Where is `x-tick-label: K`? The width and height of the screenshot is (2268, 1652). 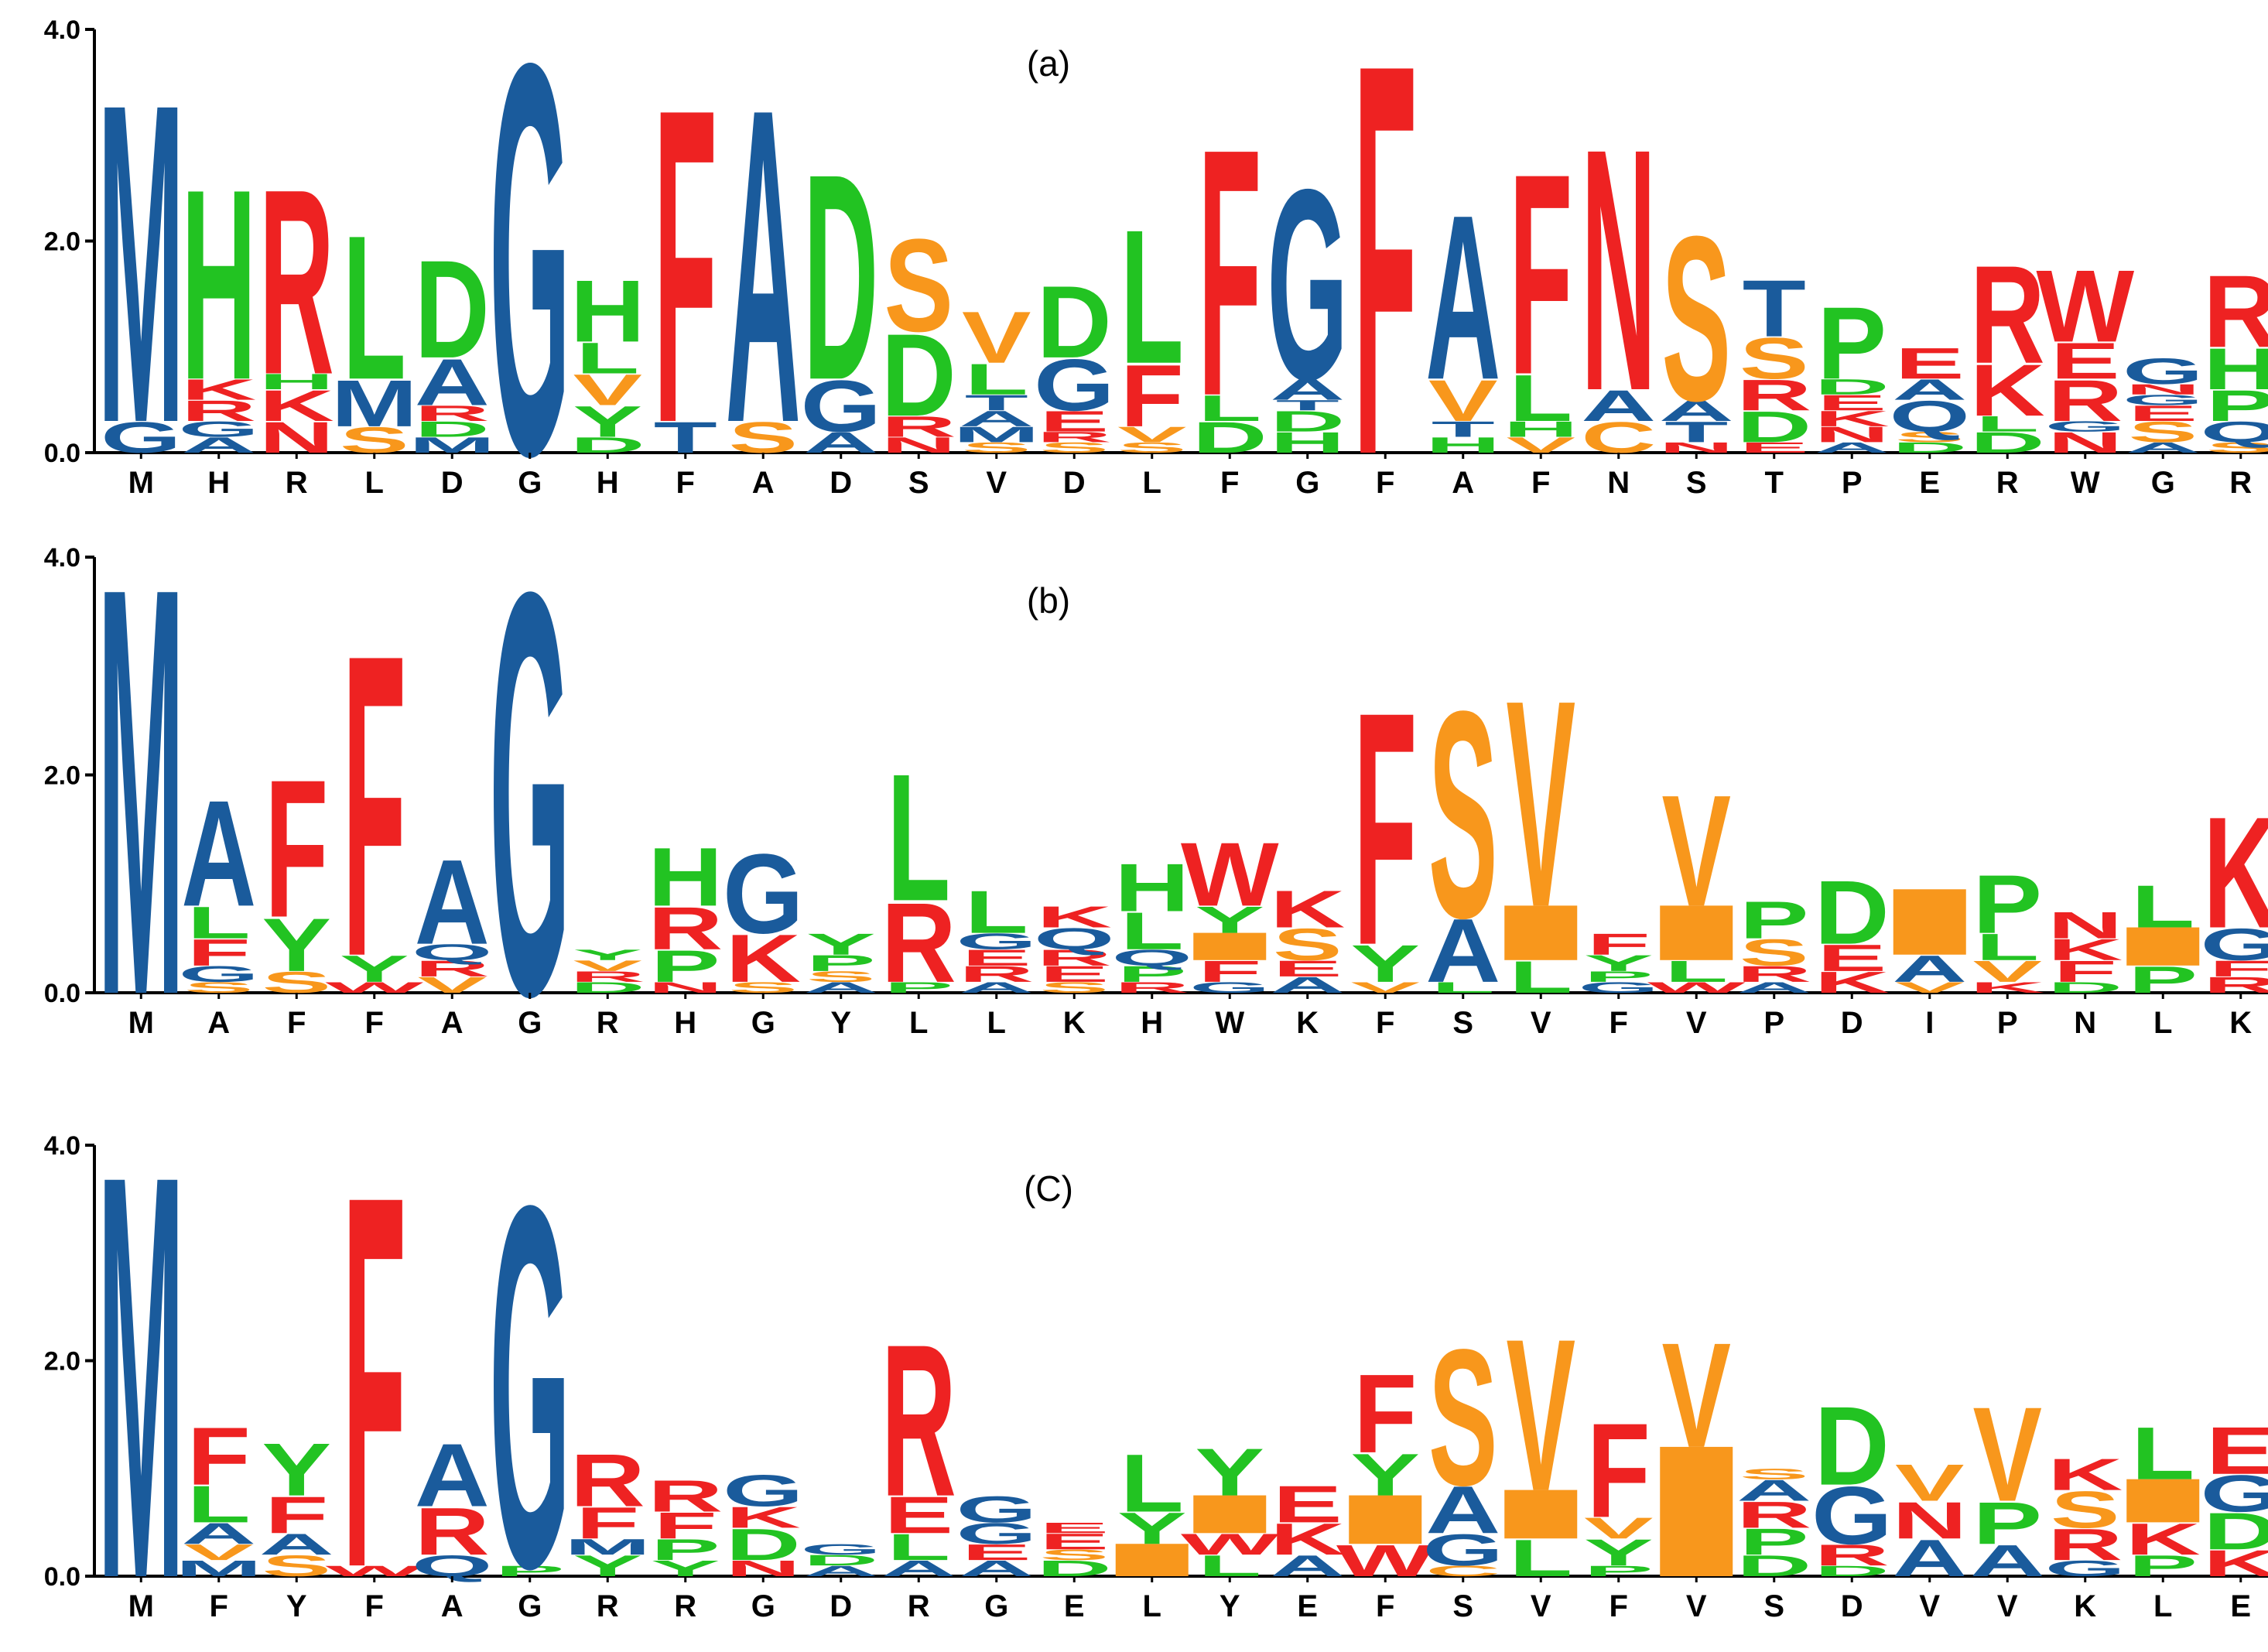 x-tick-label: K is located at coordinates (1307, 1023).